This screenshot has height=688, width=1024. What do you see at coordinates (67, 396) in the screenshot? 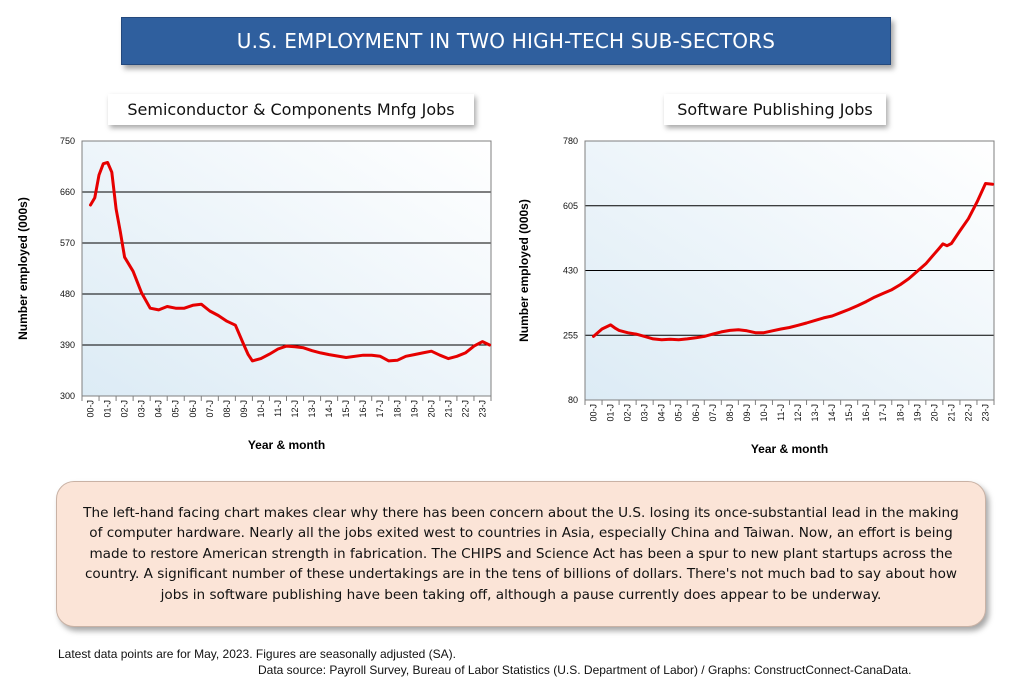
I see `y-tick-label: 300` at bounding box center [67, 396].